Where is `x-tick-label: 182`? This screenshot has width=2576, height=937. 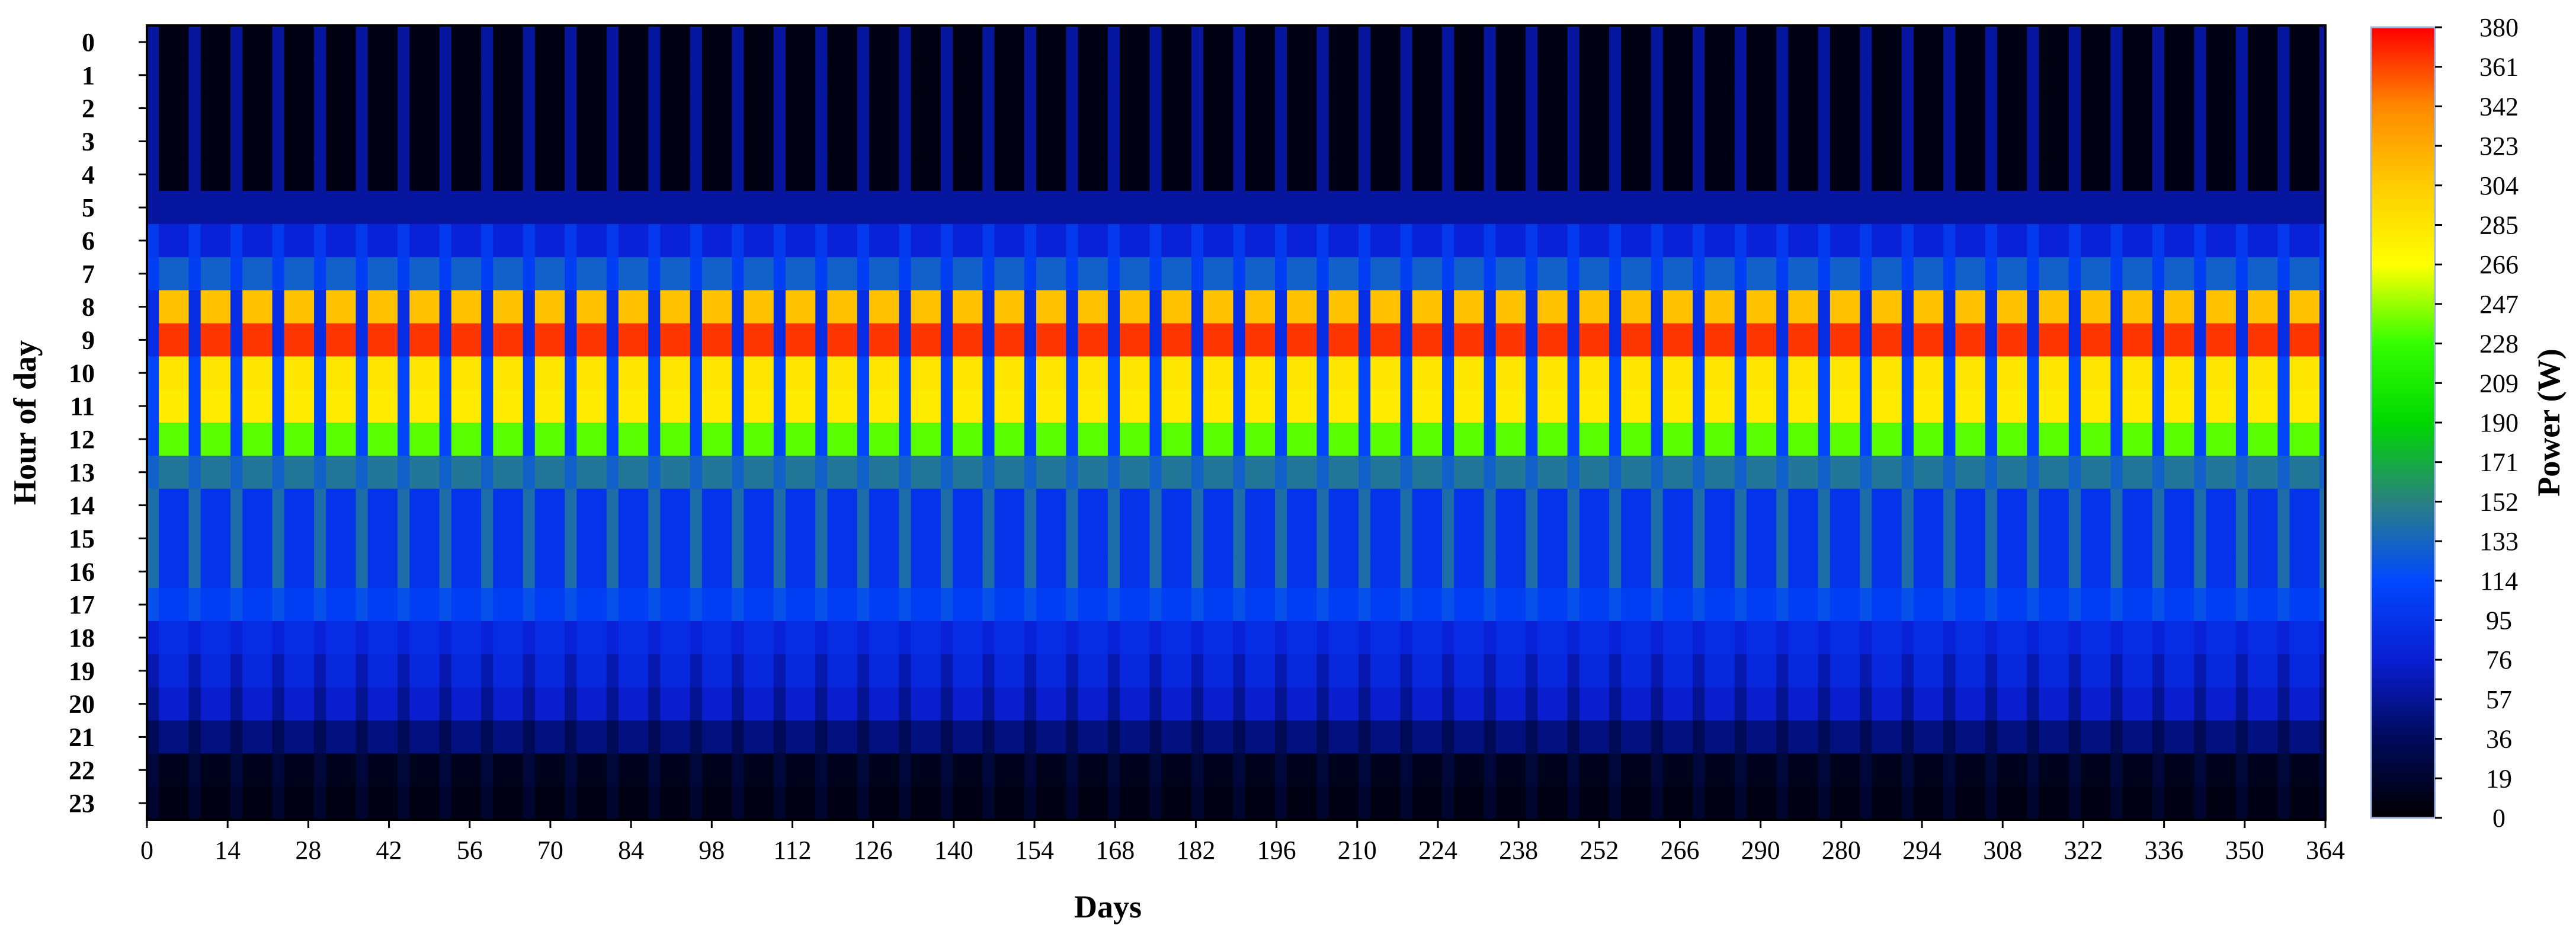 x-tick-label: 182 is located at coordinates (1195, 850).